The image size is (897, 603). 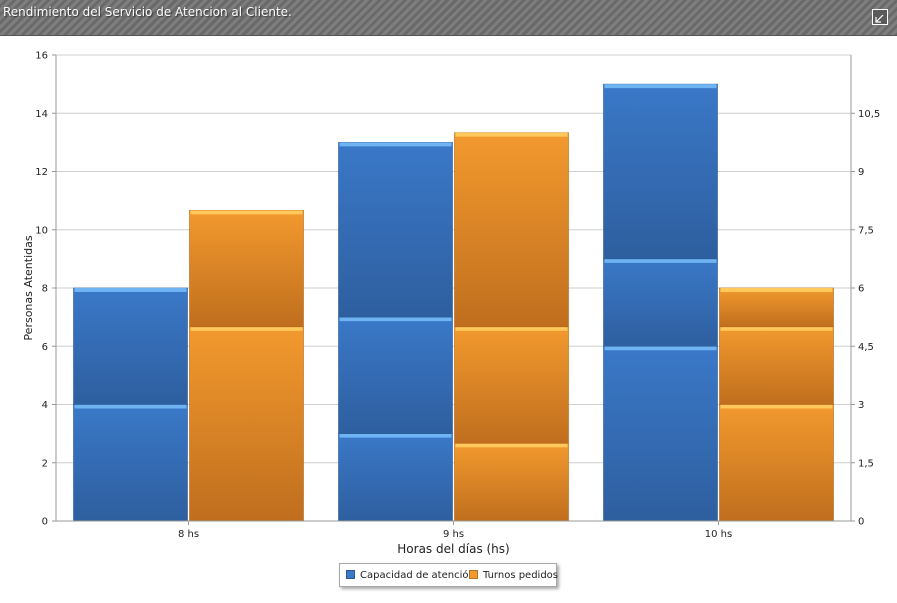 What do you see at coordinates (521, 575) in the screenshot?
I see `legend-label-turnos: Turnos pedidos` at bounding box center [521, 575].